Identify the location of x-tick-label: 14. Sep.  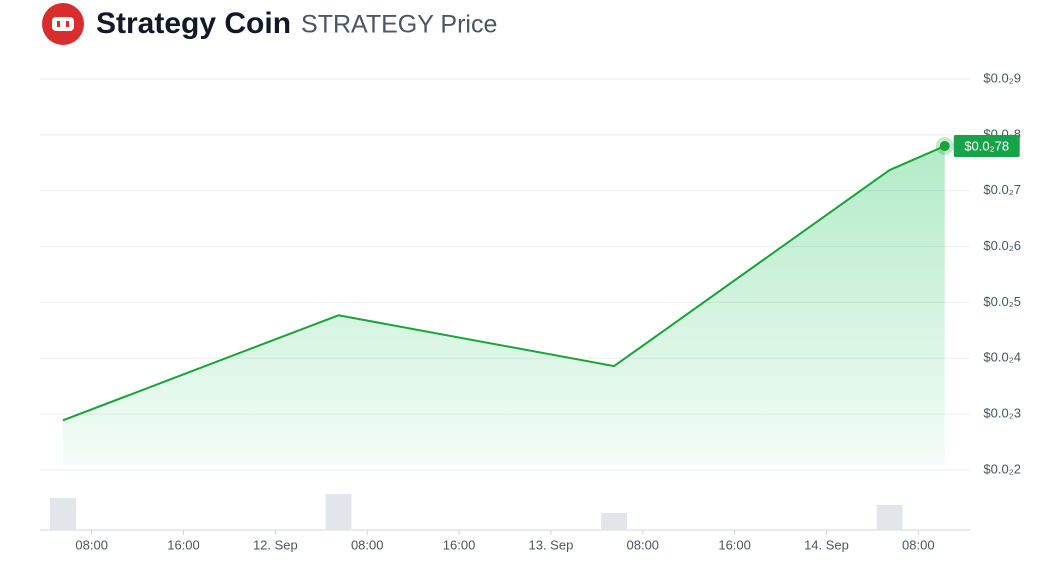
(826, 544).